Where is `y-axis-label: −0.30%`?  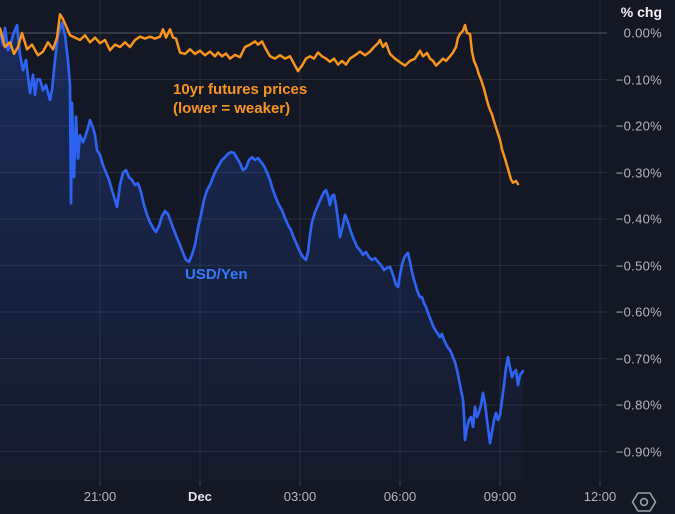
y-axis-label: −0.30% is located at coordinates (638, 172).